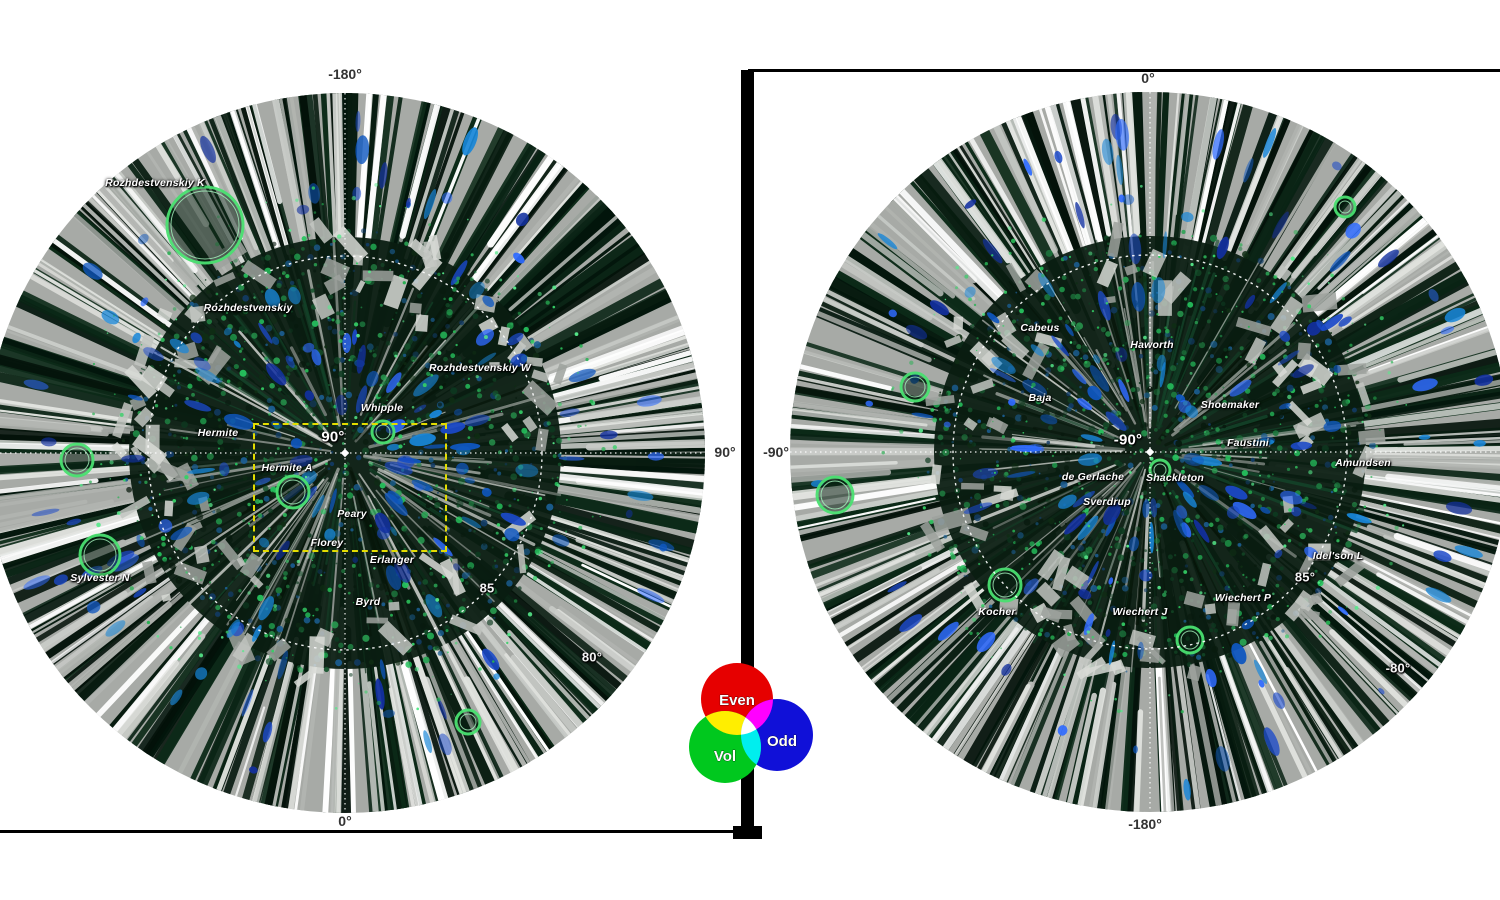  What do you see at coordinates (1124, 70) in the screenshot?
I see `frame-line-top-right` at bounding box center [1124, 70].